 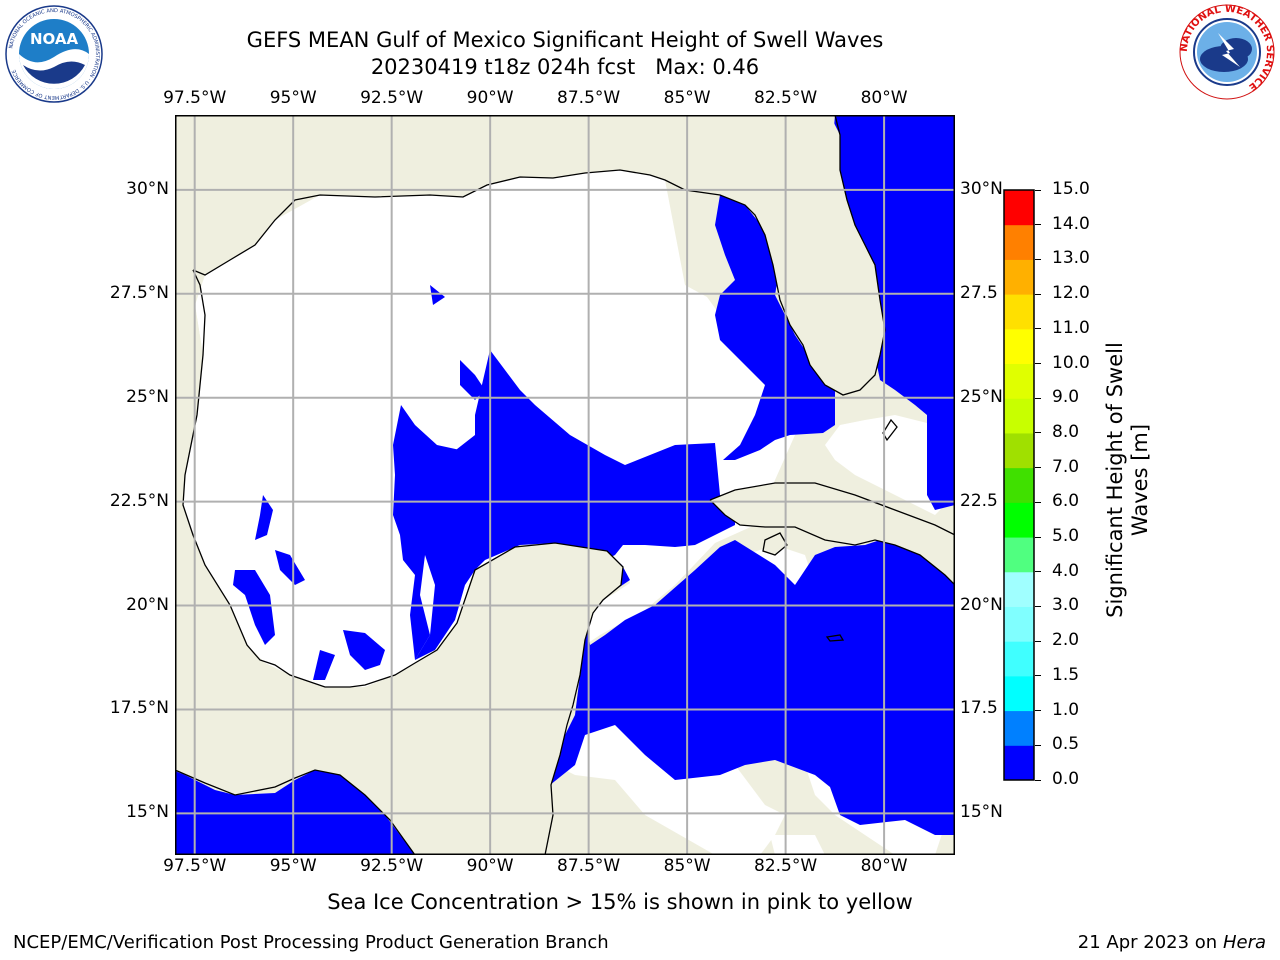 I want to click on colorbar-label-line2: Waves [m], so click(x=1140, y=480).